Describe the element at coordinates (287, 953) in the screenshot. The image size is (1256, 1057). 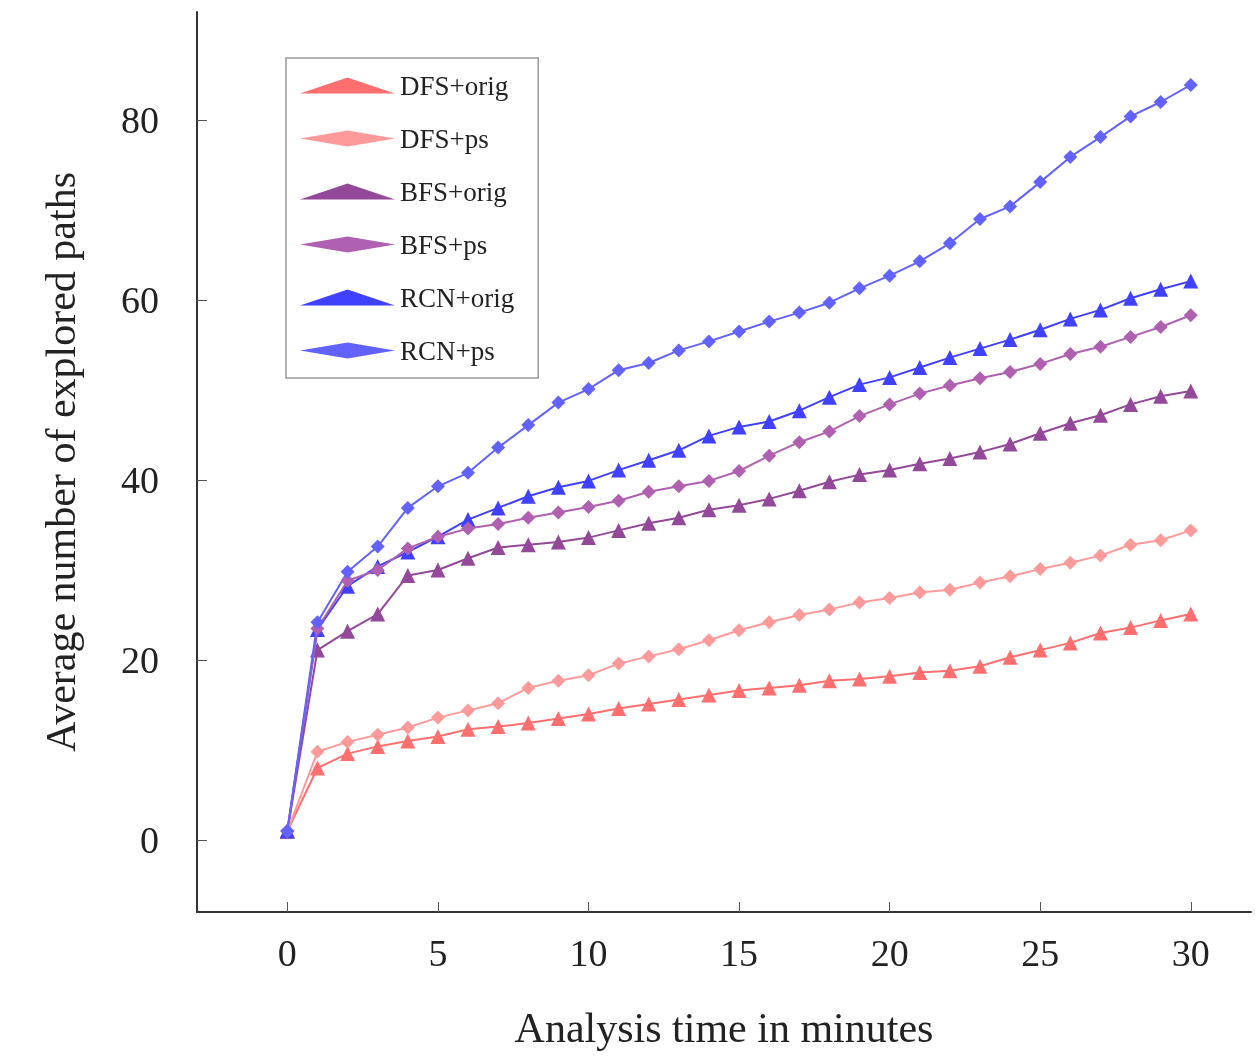
I see `x-tick-label: 0` at that location.